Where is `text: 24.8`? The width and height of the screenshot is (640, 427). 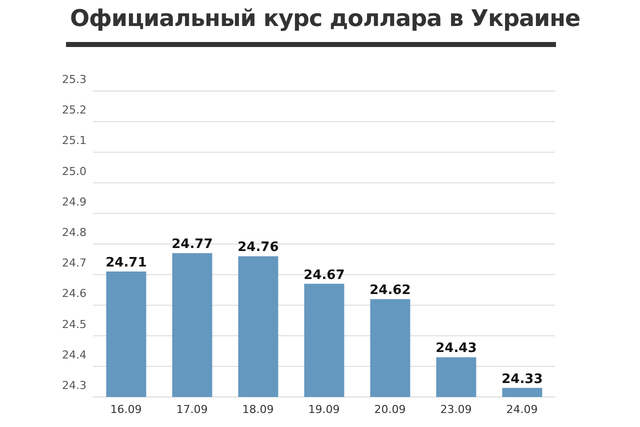 text: 24.8 is located at coordinates (74, 232).